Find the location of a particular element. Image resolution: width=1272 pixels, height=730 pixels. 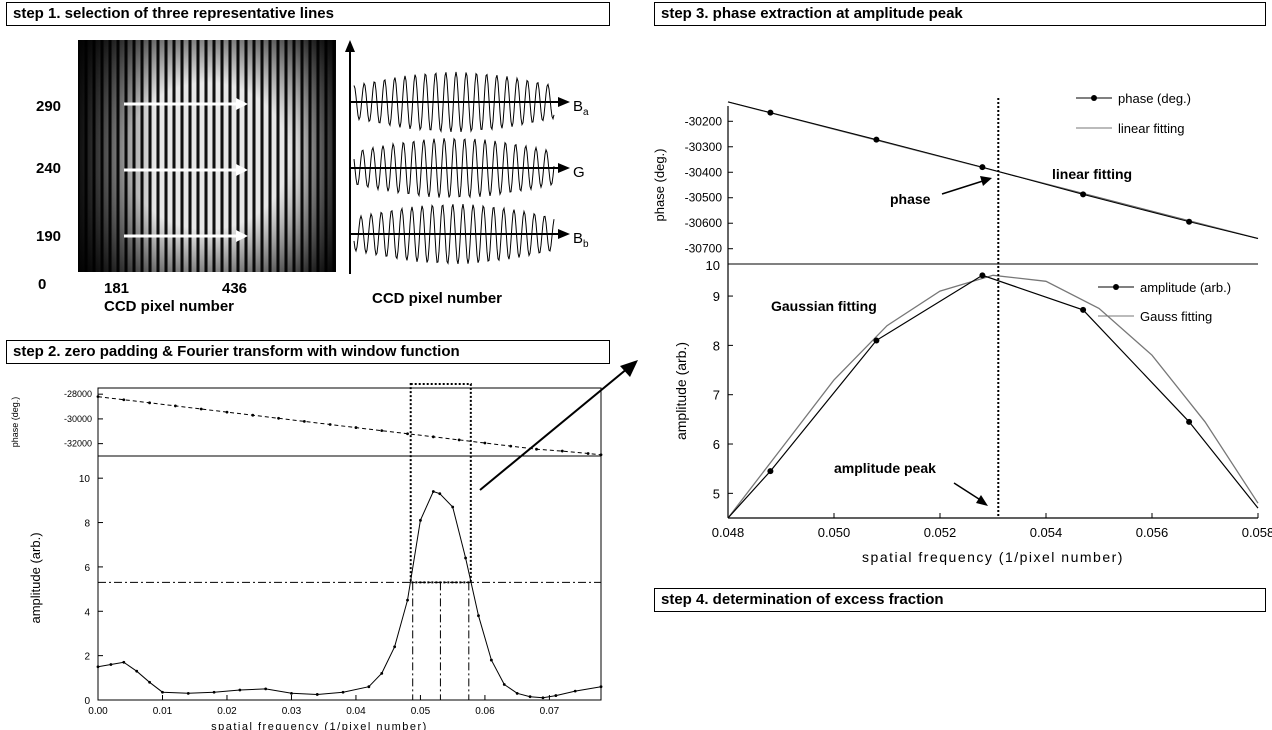

step2-xlabel: spatial frequency (1/pixel number) is located at coordinates (319, 725).